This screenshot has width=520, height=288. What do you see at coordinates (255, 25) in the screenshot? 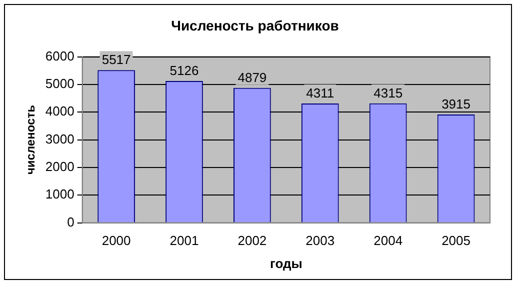
I see `chart-title: Численость работников` at bounding box center [255, 25].